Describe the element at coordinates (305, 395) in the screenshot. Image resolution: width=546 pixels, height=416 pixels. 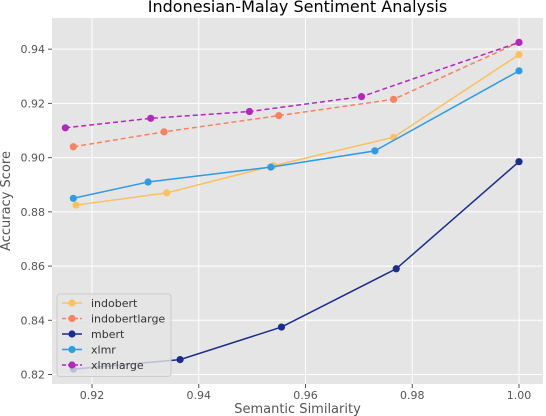
I see `x-tick-label: 0.96` at that location.